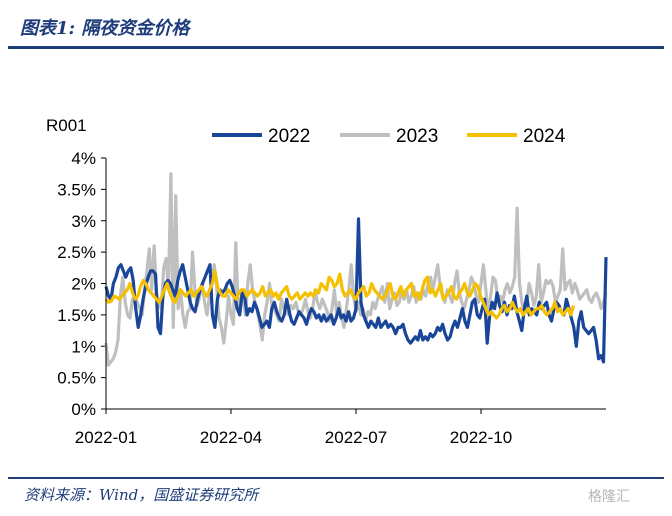 The width and height of the screenshot is (672, 516). Describe the element at coordinates (340, 294) in the screenshot. I see `series-line-2024` at that location.